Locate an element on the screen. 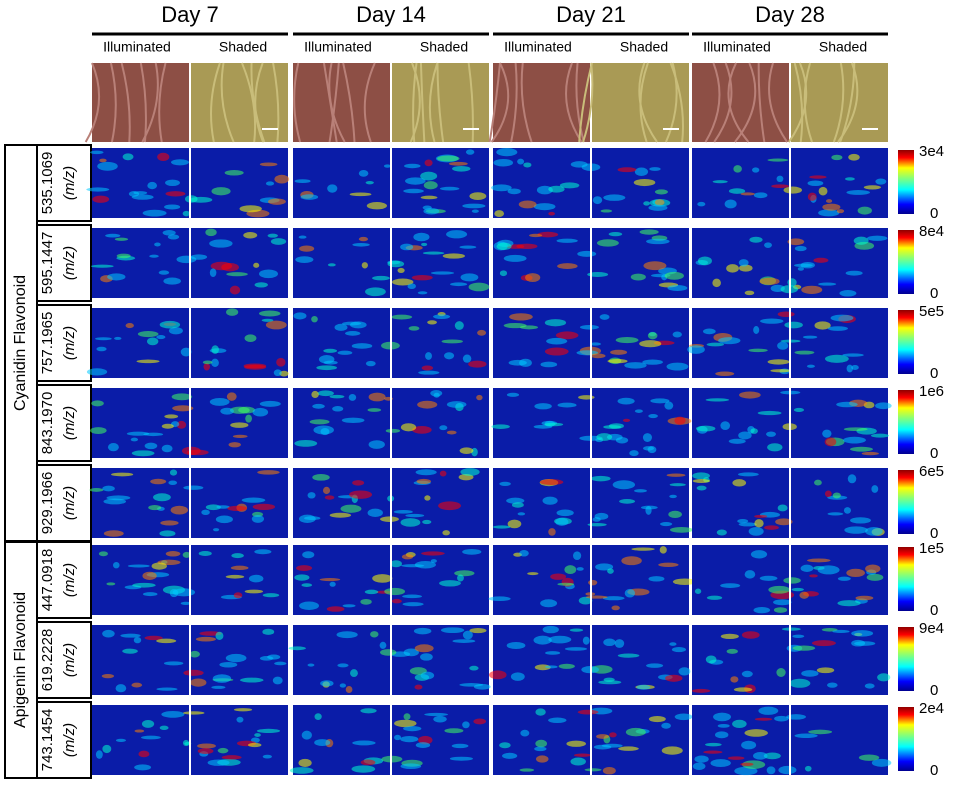 The height and width of the screenshot is (792, 963). colorbar is located at coordinates (906, 502).